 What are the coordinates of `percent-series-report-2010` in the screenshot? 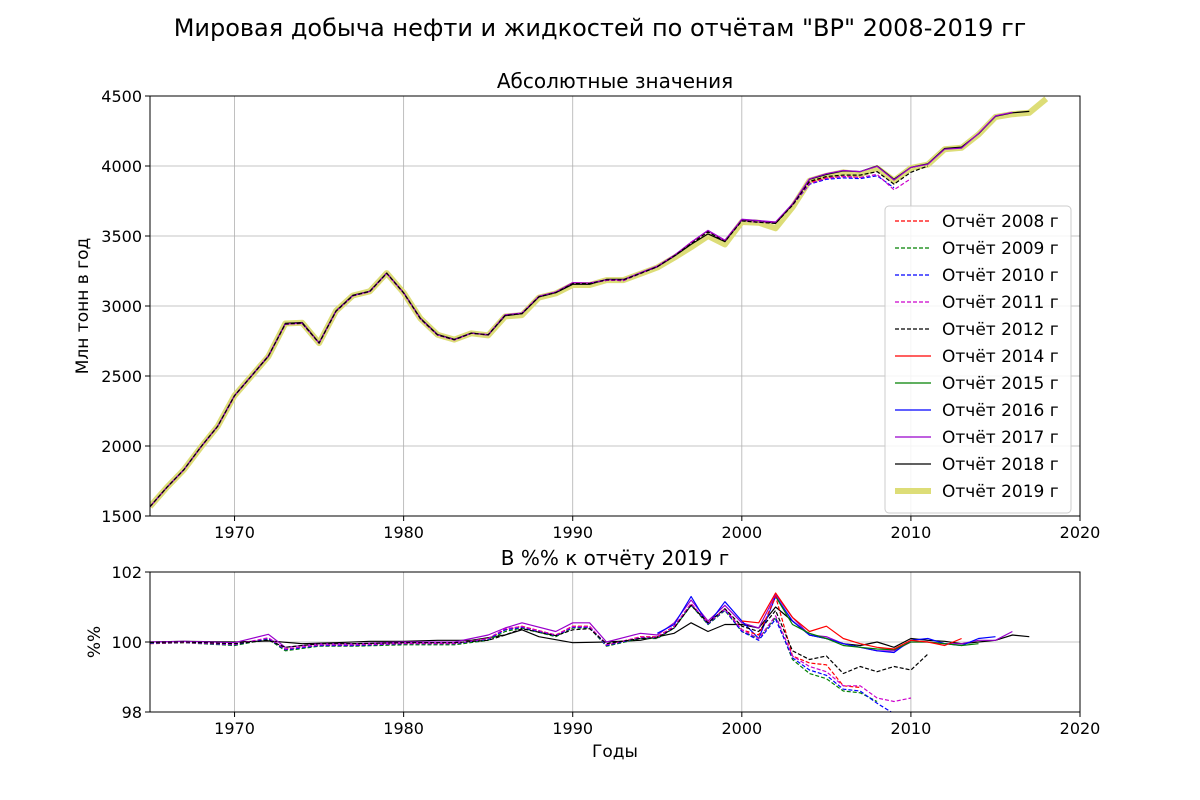 It's located at (521, 657).